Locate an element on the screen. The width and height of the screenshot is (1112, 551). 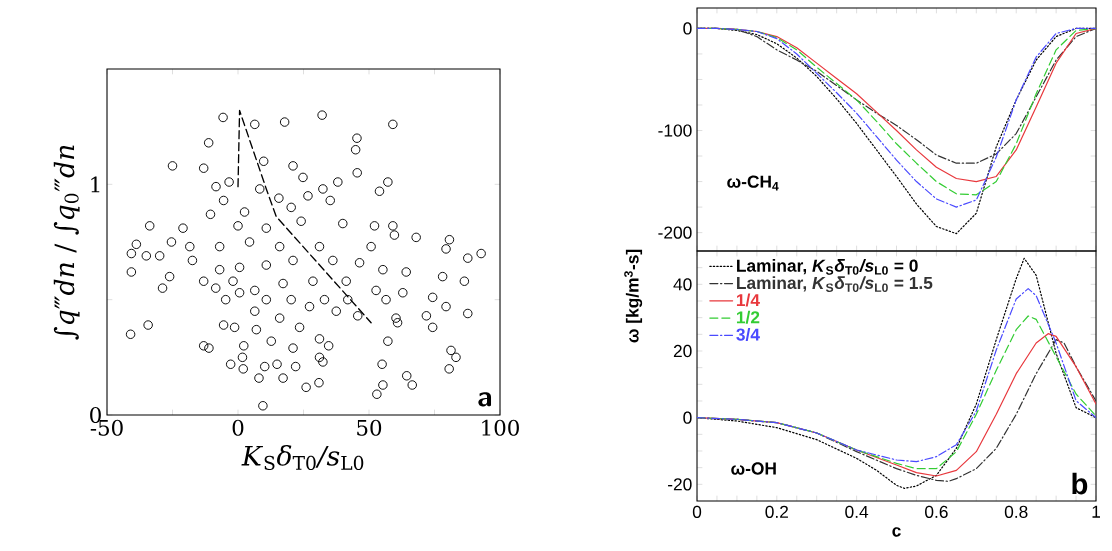
x-axis-title: c is located at coordinates (896, 532).